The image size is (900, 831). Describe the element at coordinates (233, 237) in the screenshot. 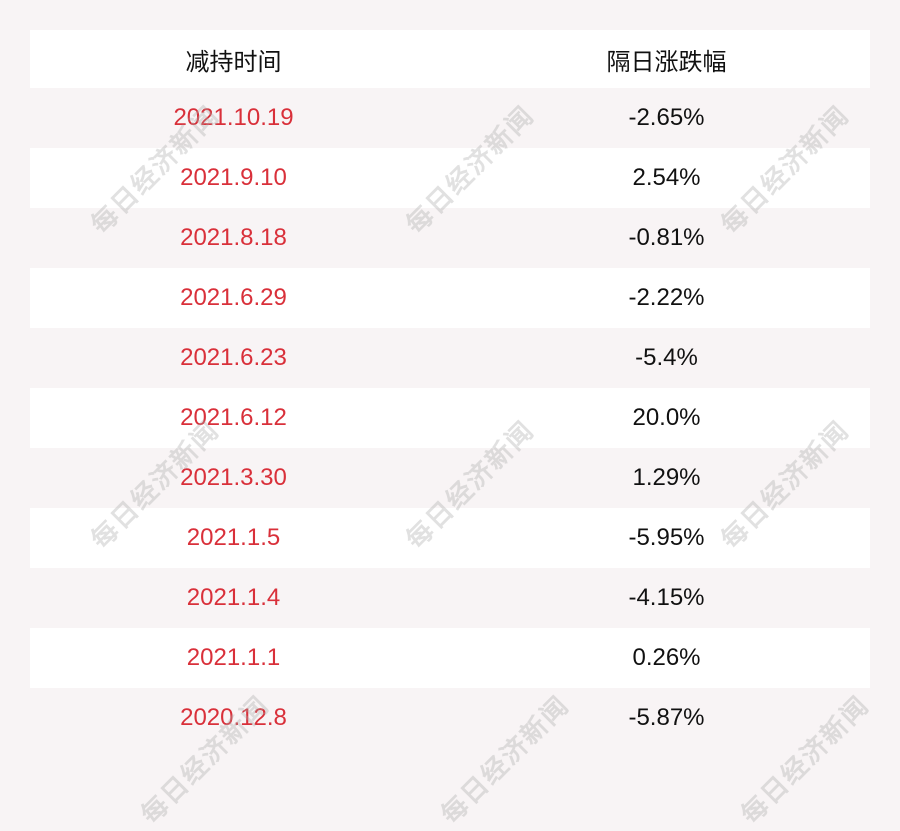

I see `reduction-date: 2021.8.18` at that location.